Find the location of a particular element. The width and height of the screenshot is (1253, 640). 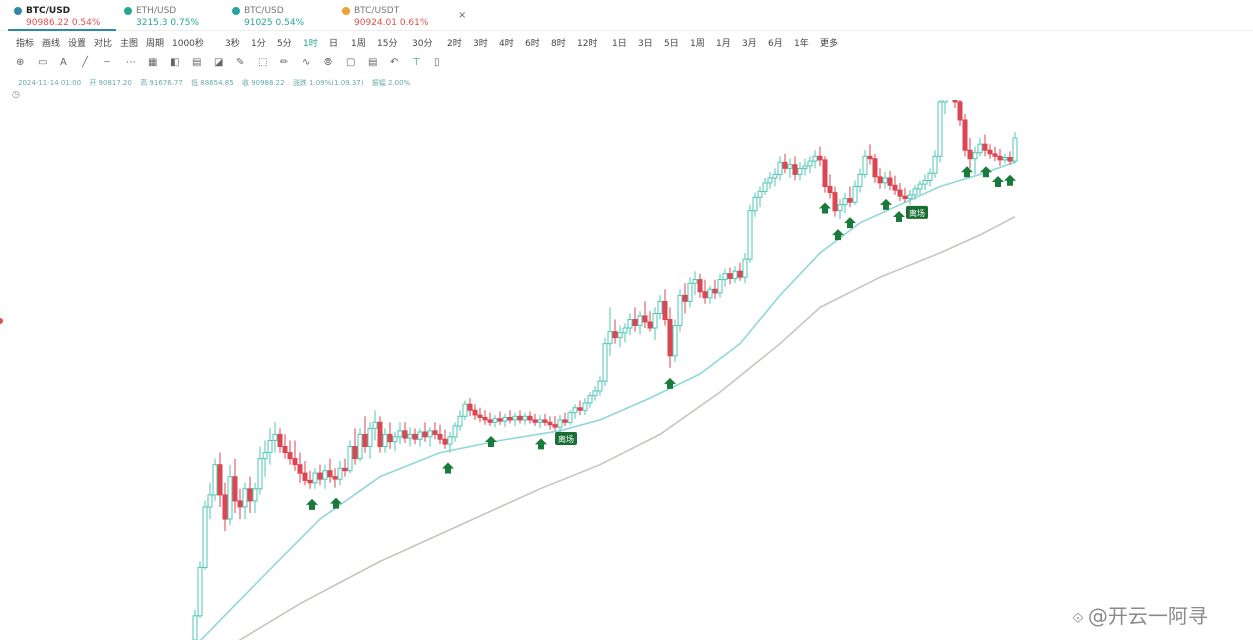

ohlc-date: 2024-11-14 01:00 is located at coordinates (50, 83).